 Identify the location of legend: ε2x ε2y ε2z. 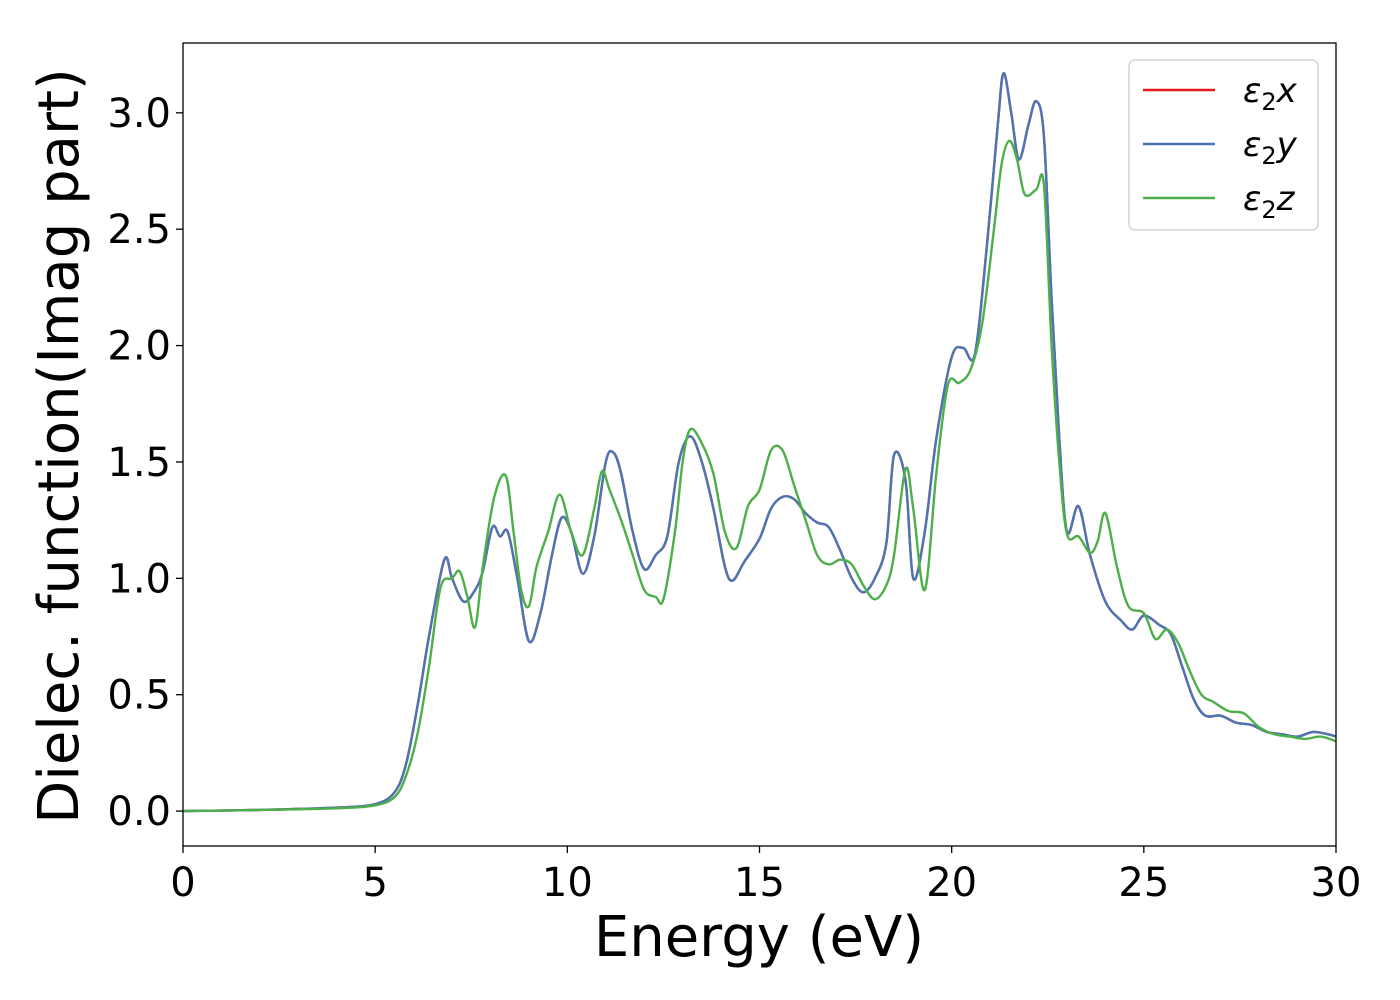
(1223, 145).